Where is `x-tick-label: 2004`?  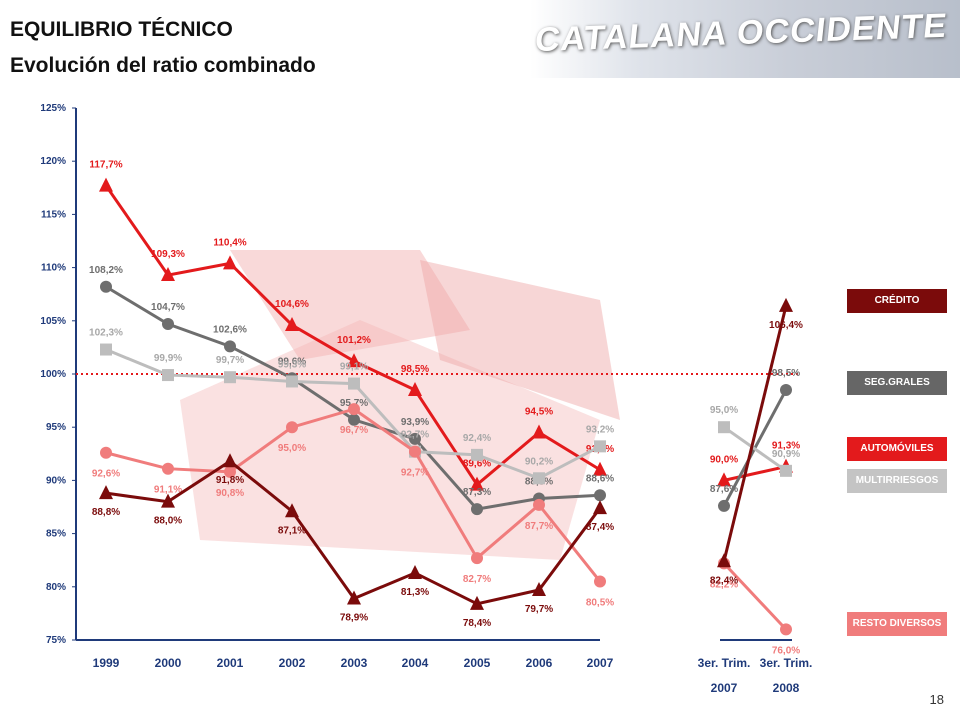
x-tick-label: 2004 is located at coordinates (415, 663).